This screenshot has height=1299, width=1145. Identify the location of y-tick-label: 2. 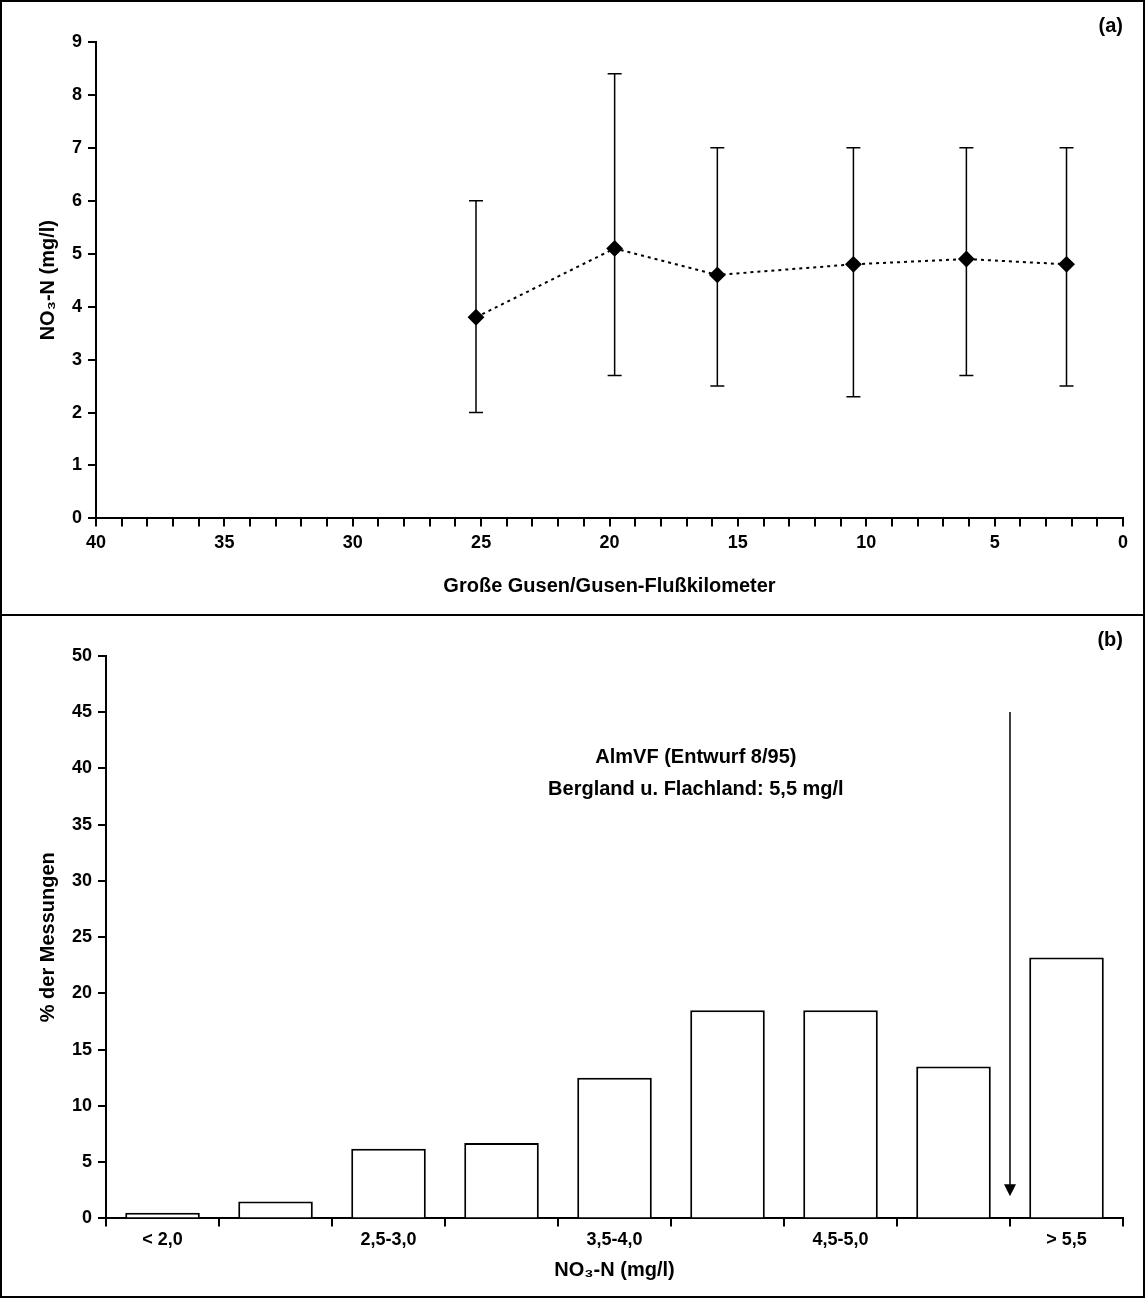
(77, 411).